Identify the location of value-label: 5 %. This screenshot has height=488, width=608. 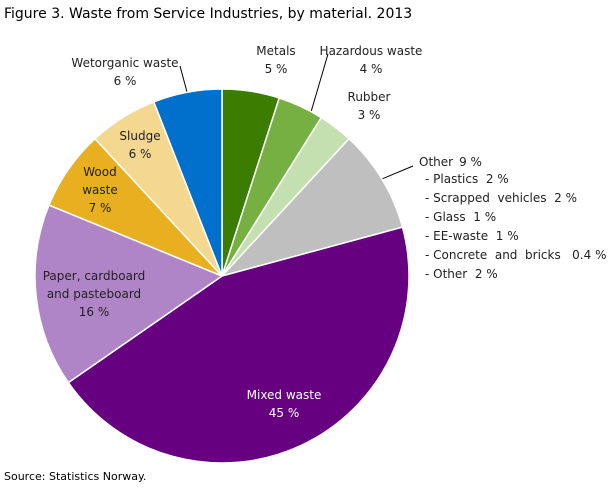
(276, 69).